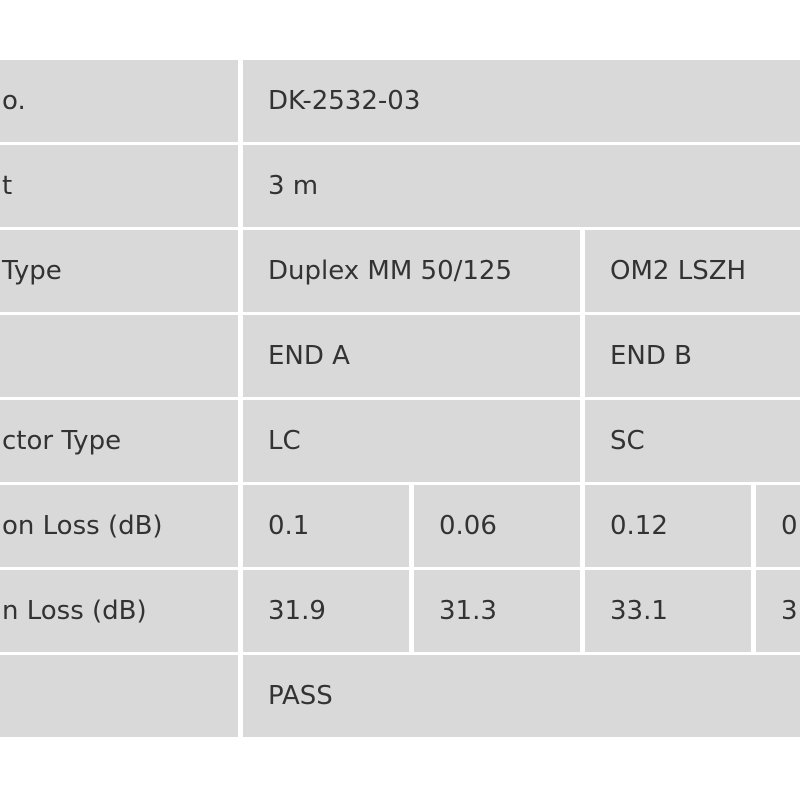 The image size is (800, 800). Describe the element at coordinates (32, 271) in the screenshot. I see `row-label: Type` at that location.